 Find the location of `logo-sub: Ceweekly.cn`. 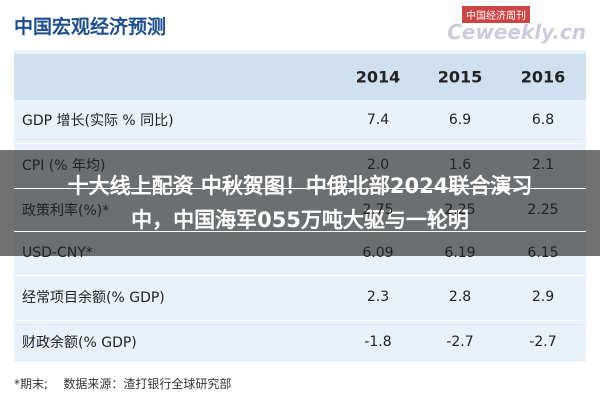

logo-sub: Ceweekly.cn is located at coordinates (516, 32).